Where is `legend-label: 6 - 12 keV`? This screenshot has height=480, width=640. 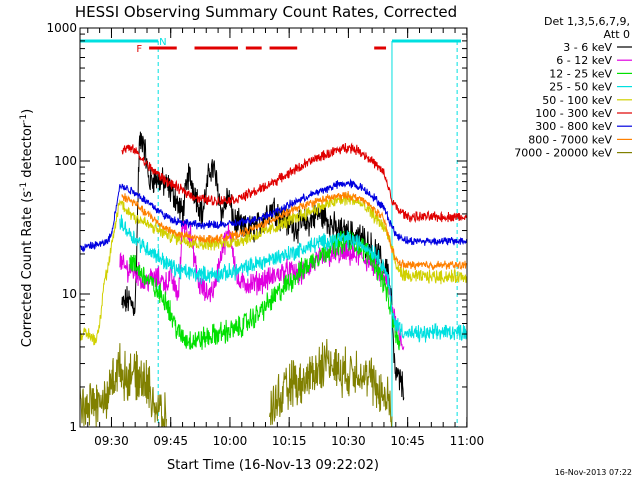 legend-label: 6 - 12 keV is located at coordinates (584, 60).